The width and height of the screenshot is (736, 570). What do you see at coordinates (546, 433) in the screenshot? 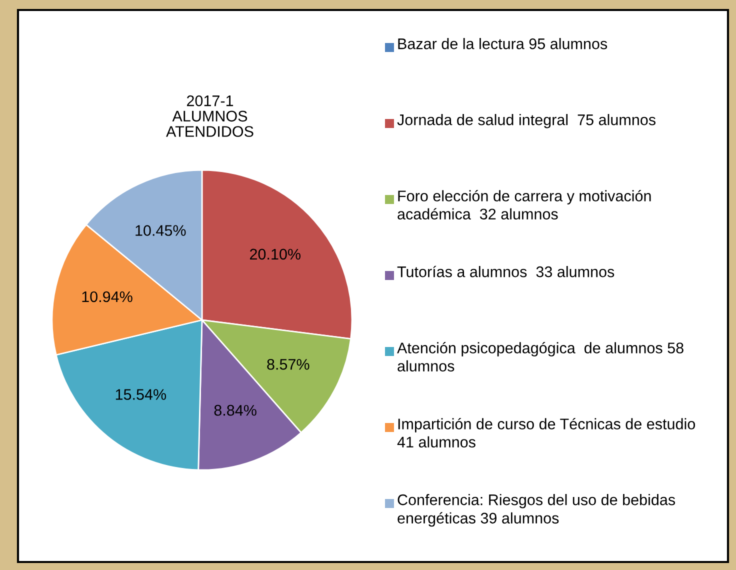
I see `legend-label: Impartición de curso de Técnicas de estudio 41 alumnos` at bounding box center [546, 433].